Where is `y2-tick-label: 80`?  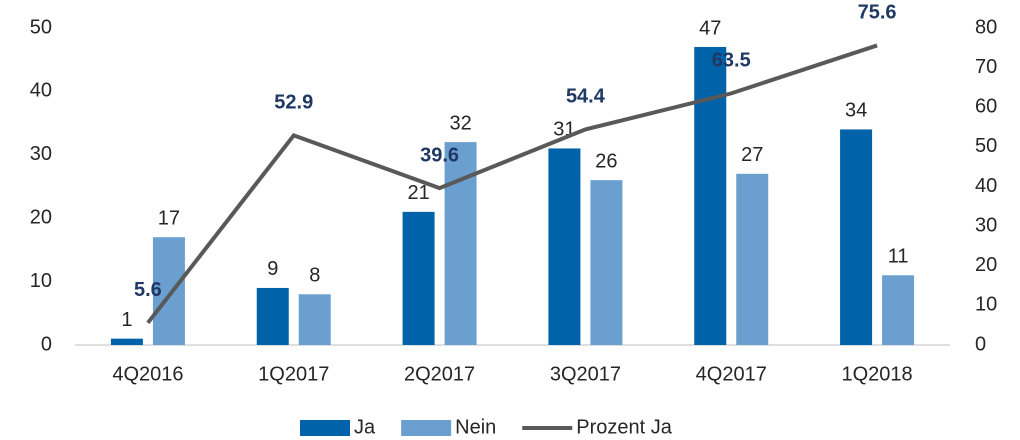 y2-tick-label: 80 is located at coordinates (986, 27).